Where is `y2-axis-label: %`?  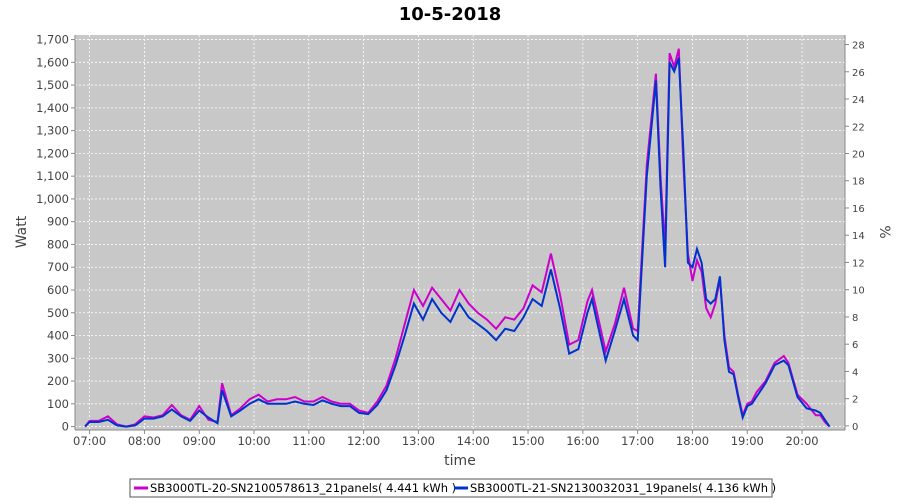 y2-axis-label: % is located at coordinates (884, 231).